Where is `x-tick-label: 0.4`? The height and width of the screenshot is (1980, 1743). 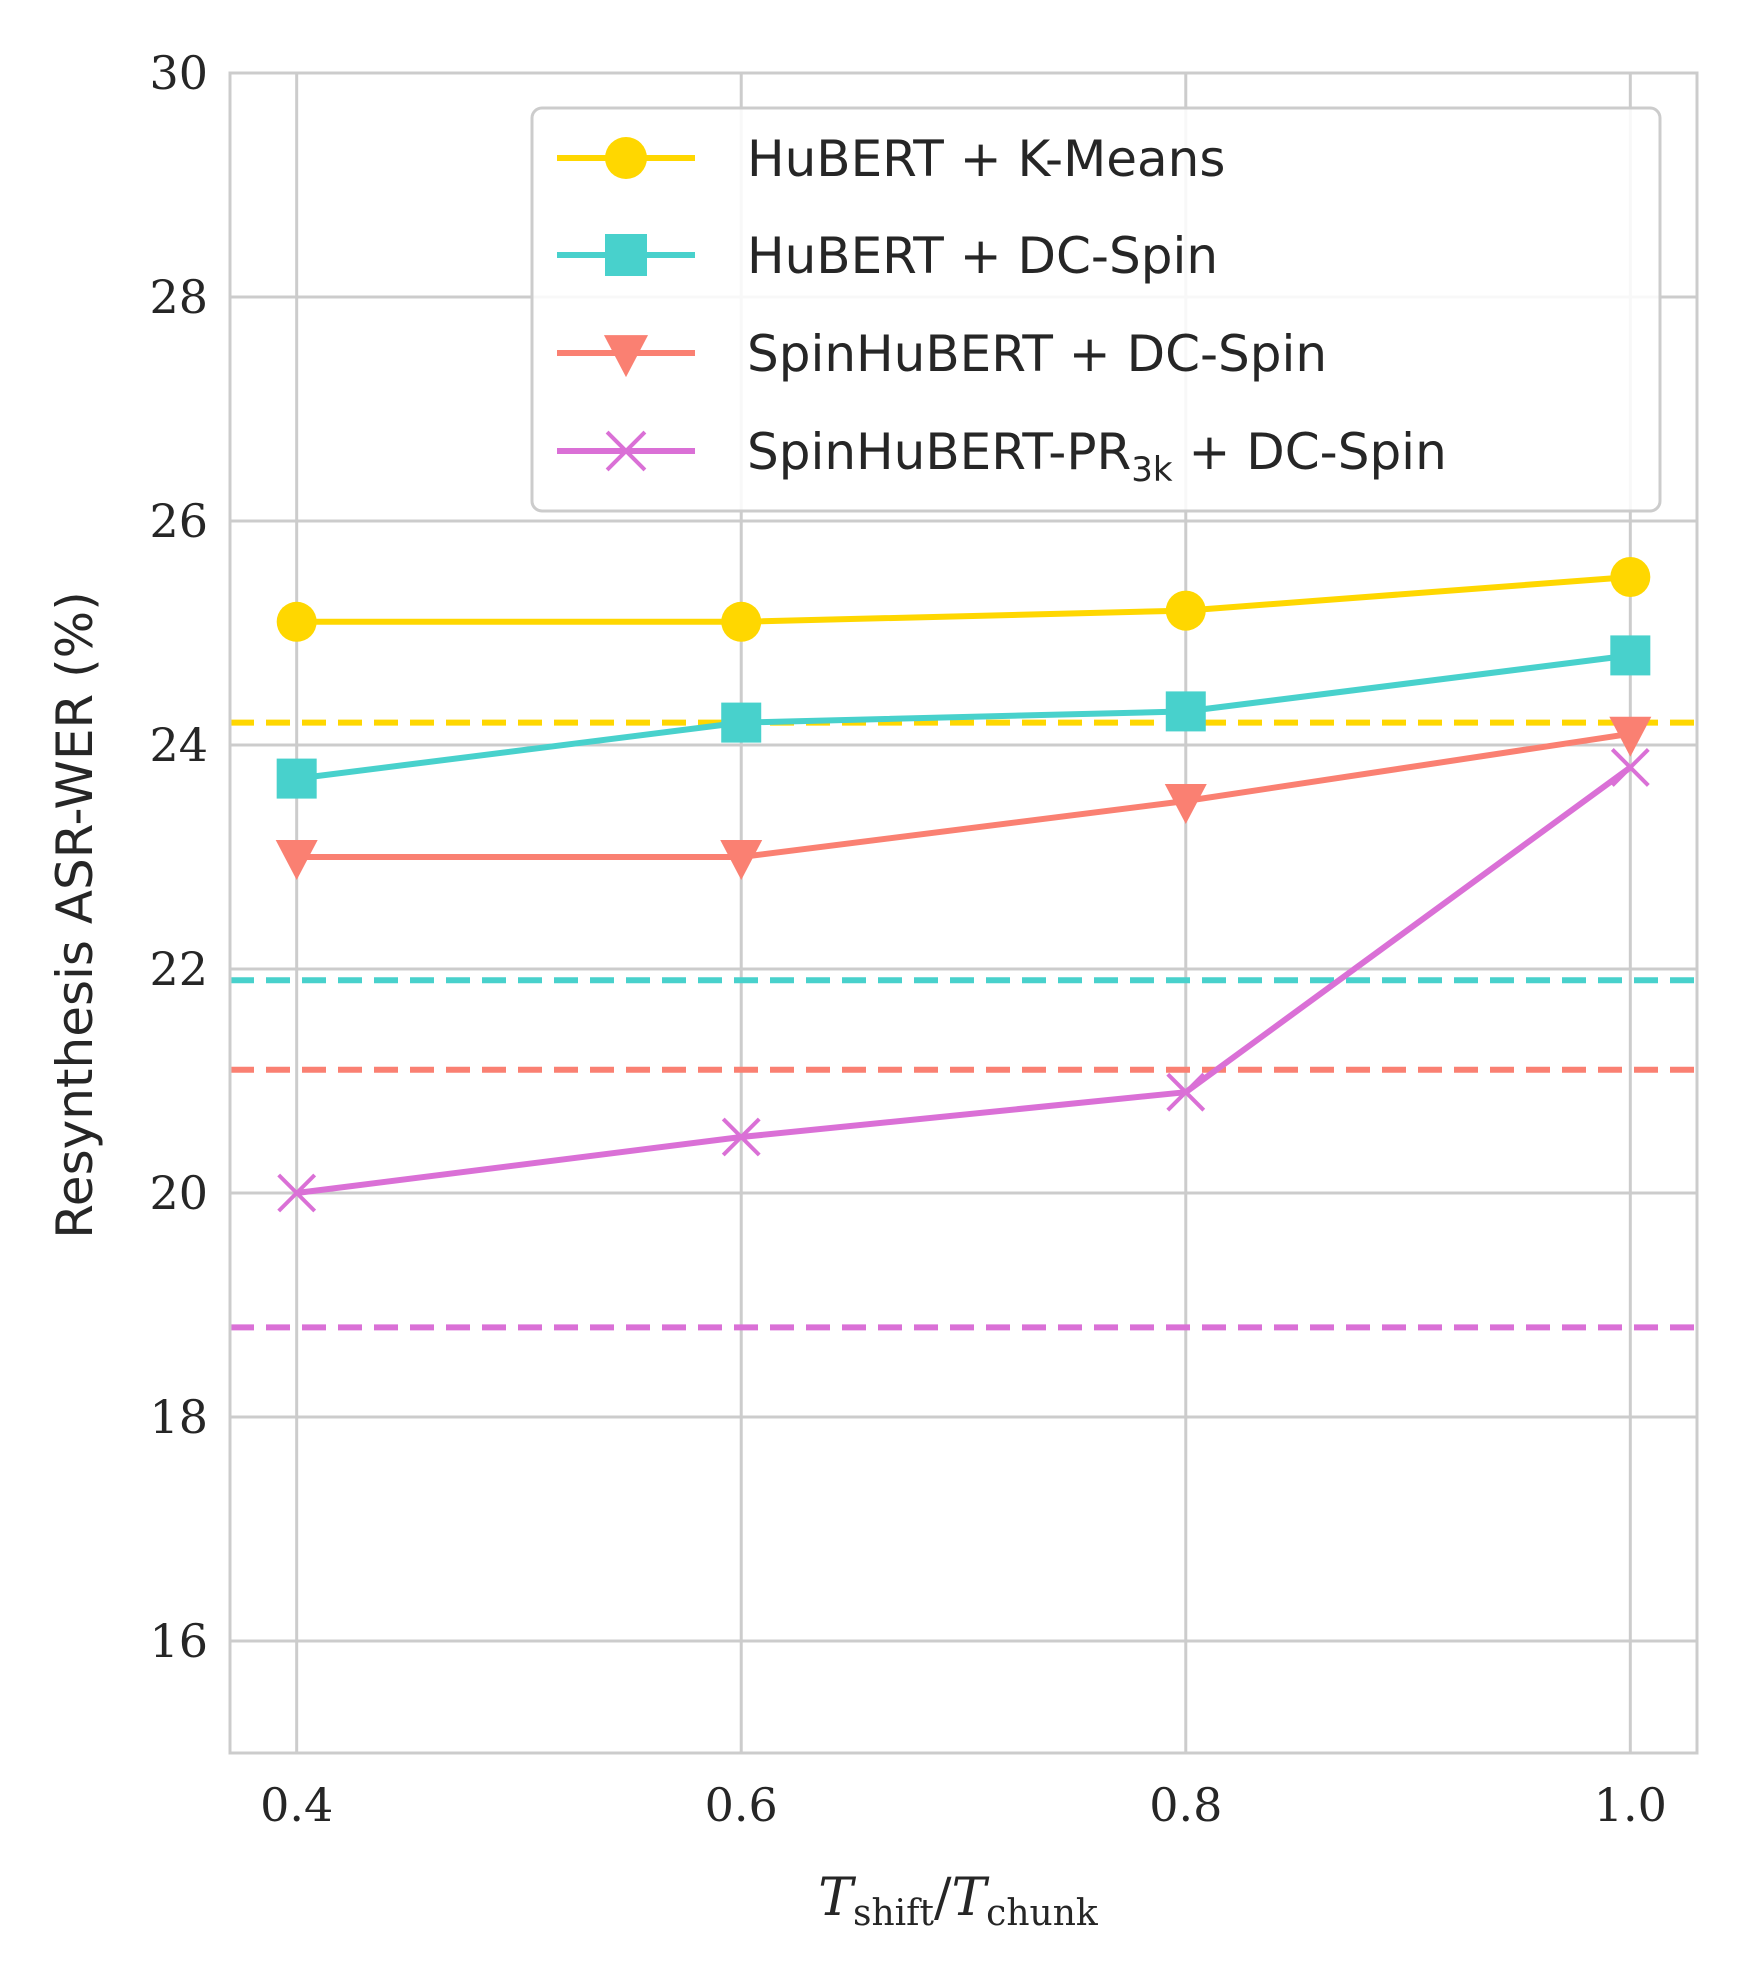 x-tick-label: 0.4 is located at coordinates (296, 1805).